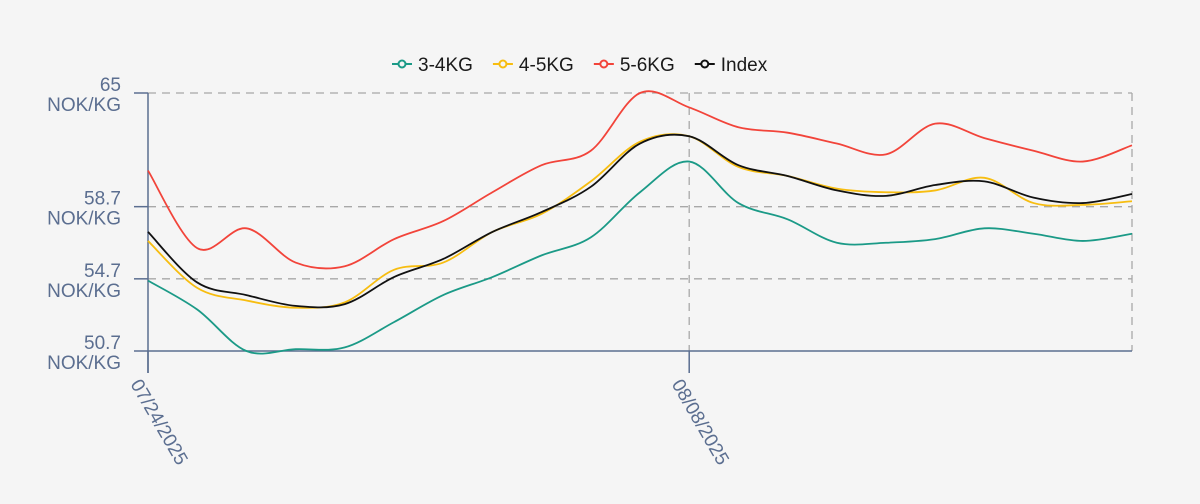 The image size is (1200, 504). I want to click on y-tick-label: 65, so click(110, 85).